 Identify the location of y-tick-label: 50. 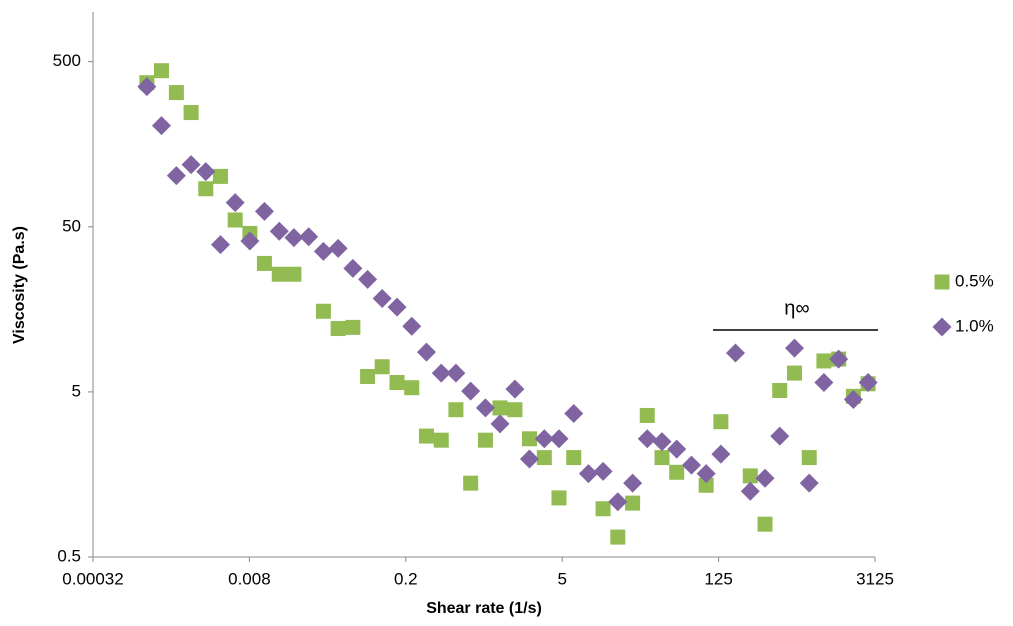
(71, 225).